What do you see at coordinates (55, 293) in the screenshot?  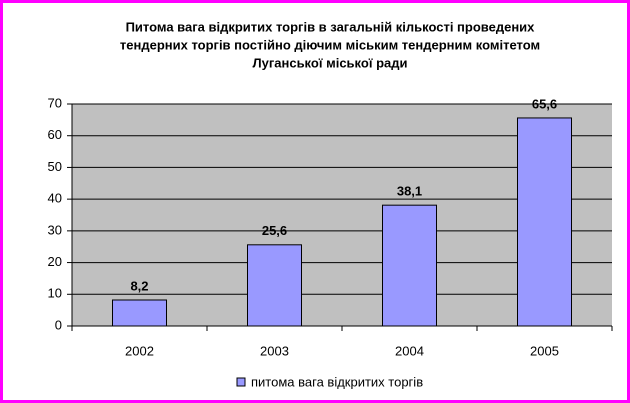 I see `y-tick-label: 10` at bounding box center [55, 293].